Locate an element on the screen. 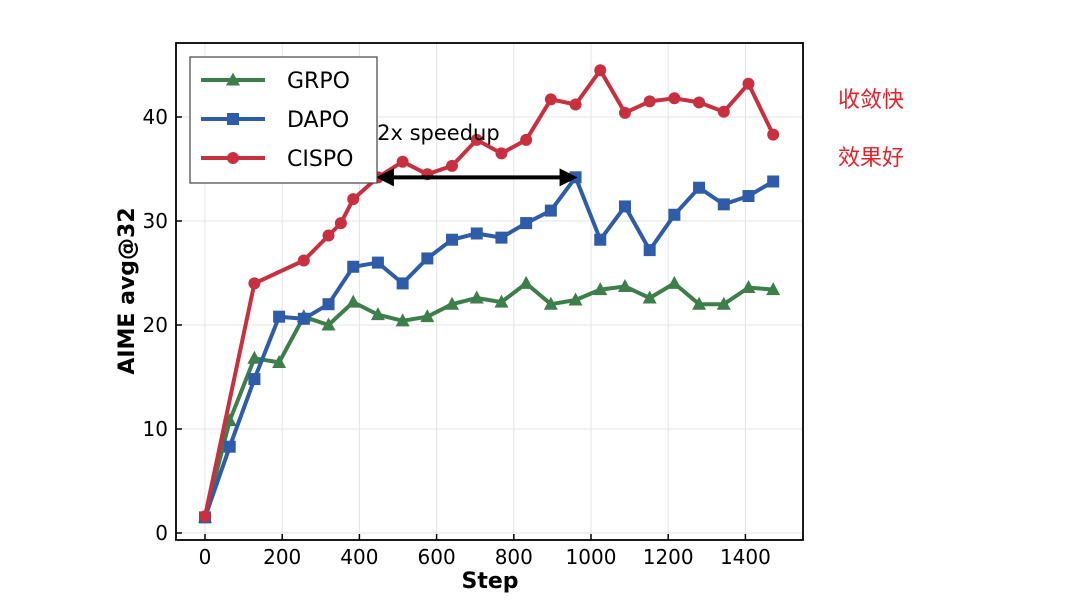  speedup-arrow-head-right is located at coordinates (568, 177).